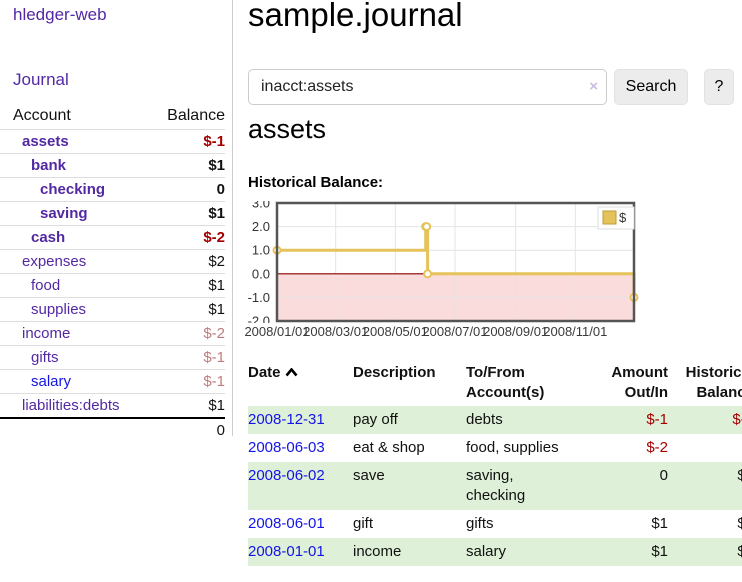  I want to click on account-balance: $2, so click(168, 261).